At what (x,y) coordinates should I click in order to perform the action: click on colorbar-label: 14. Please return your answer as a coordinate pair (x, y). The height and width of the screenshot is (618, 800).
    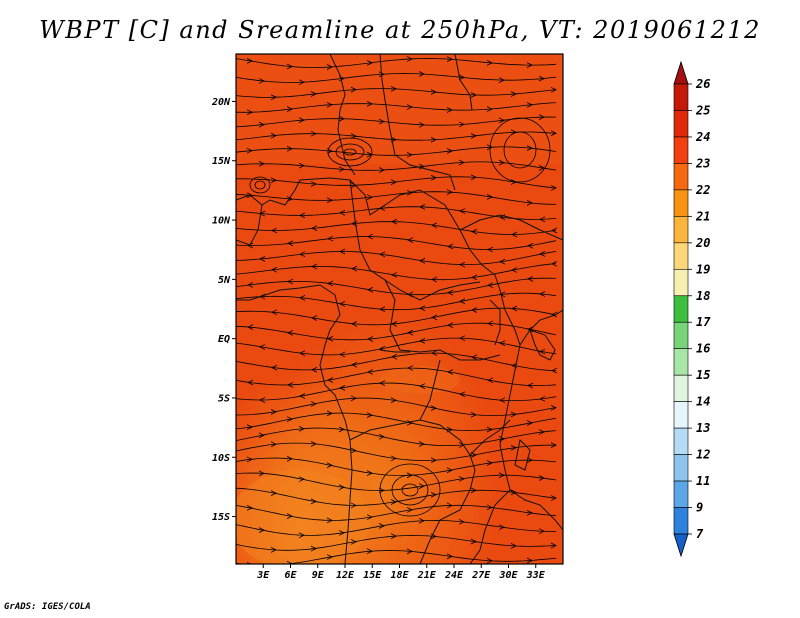
    Looking at the image, I should click on (703, 402).